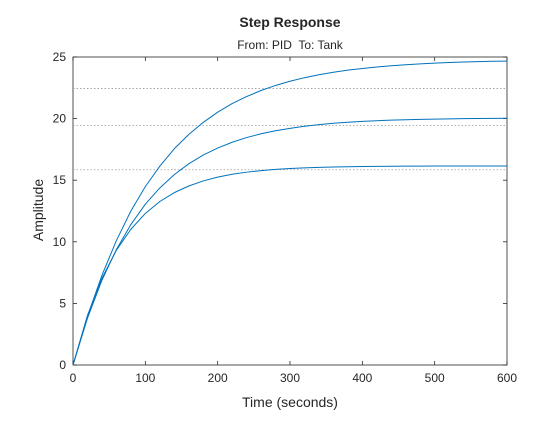 The width and height of the screenshot is (560, 425). I want to click on chart-subtitle: From: PID To: Tank, so click(290, 45).